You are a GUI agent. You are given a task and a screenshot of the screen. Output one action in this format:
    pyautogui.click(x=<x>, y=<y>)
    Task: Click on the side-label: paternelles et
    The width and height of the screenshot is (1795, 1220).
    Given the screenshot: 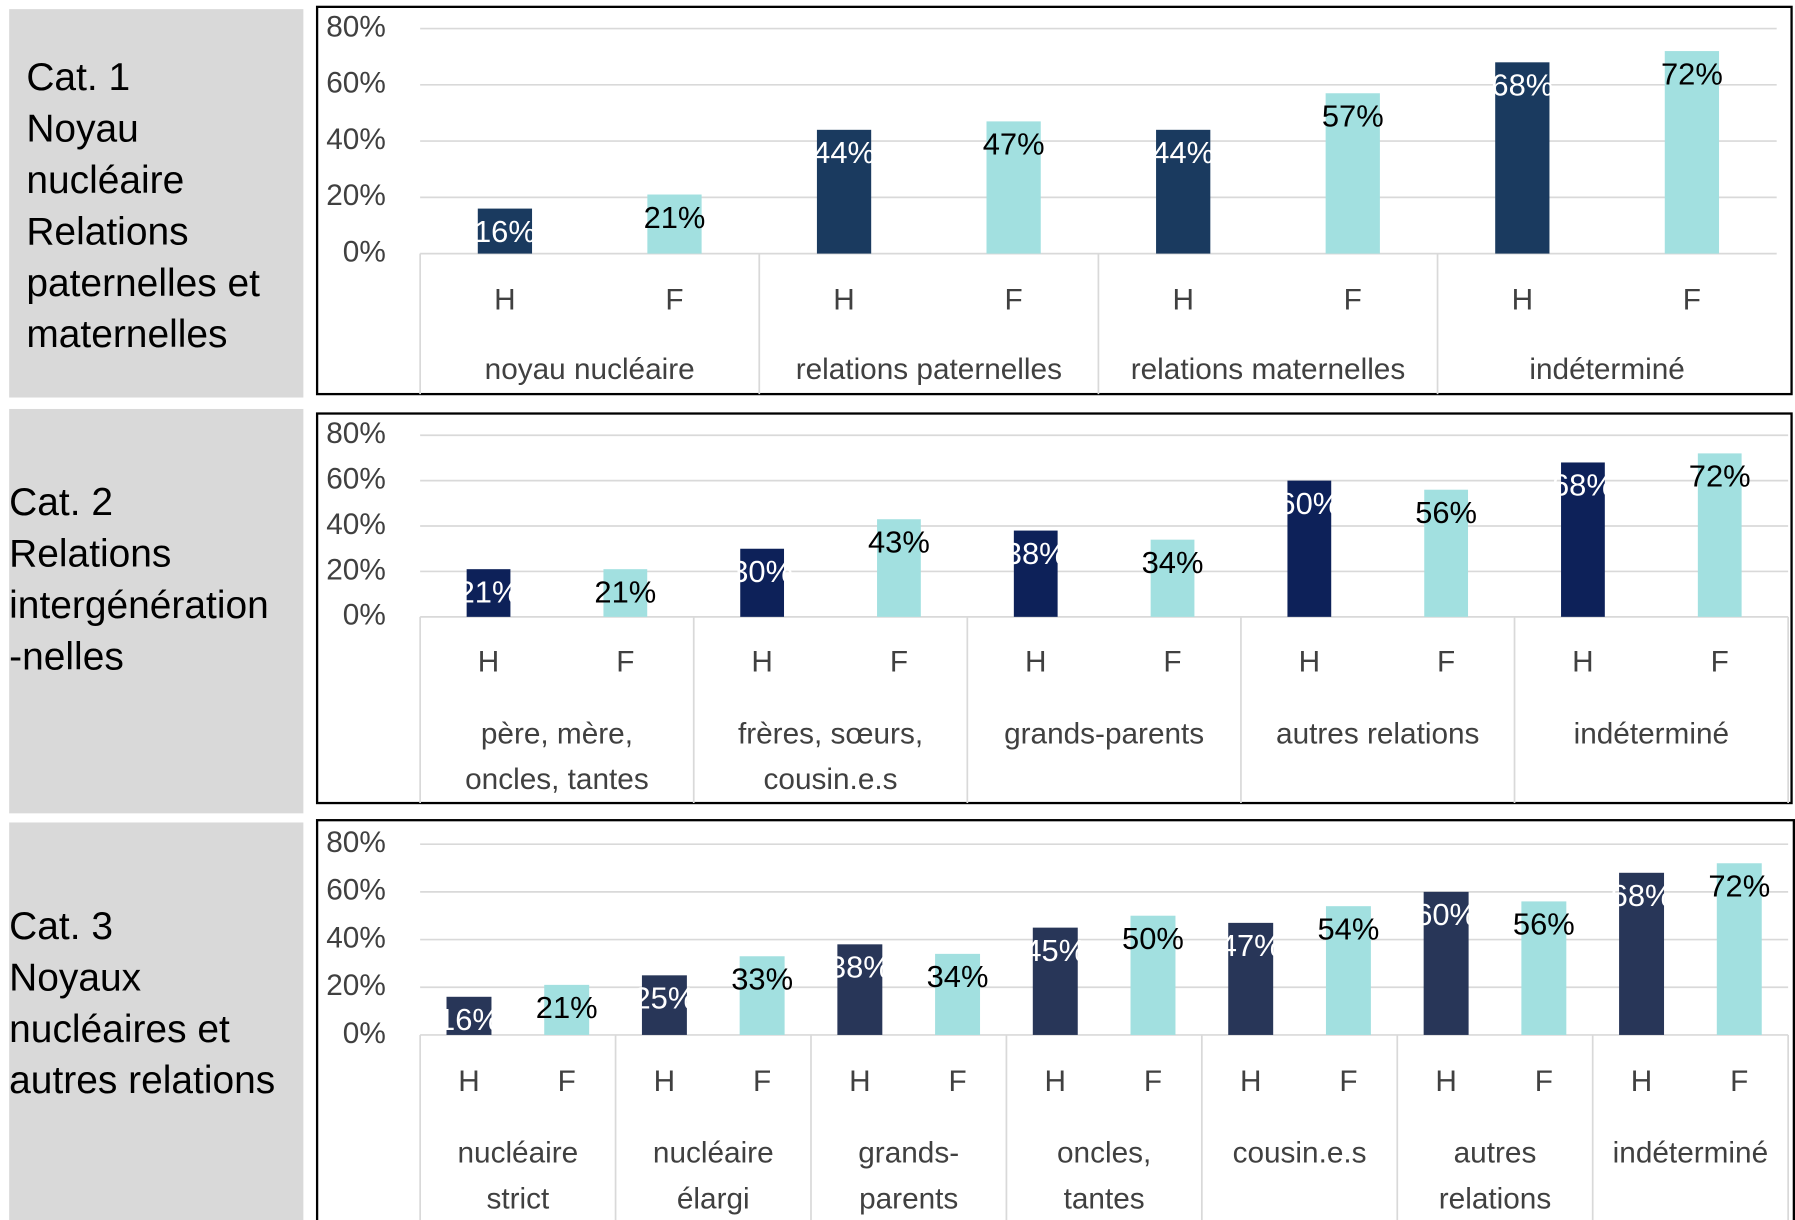 What is the action you would take?
    pyautogui.click(x=143, y=283)
    